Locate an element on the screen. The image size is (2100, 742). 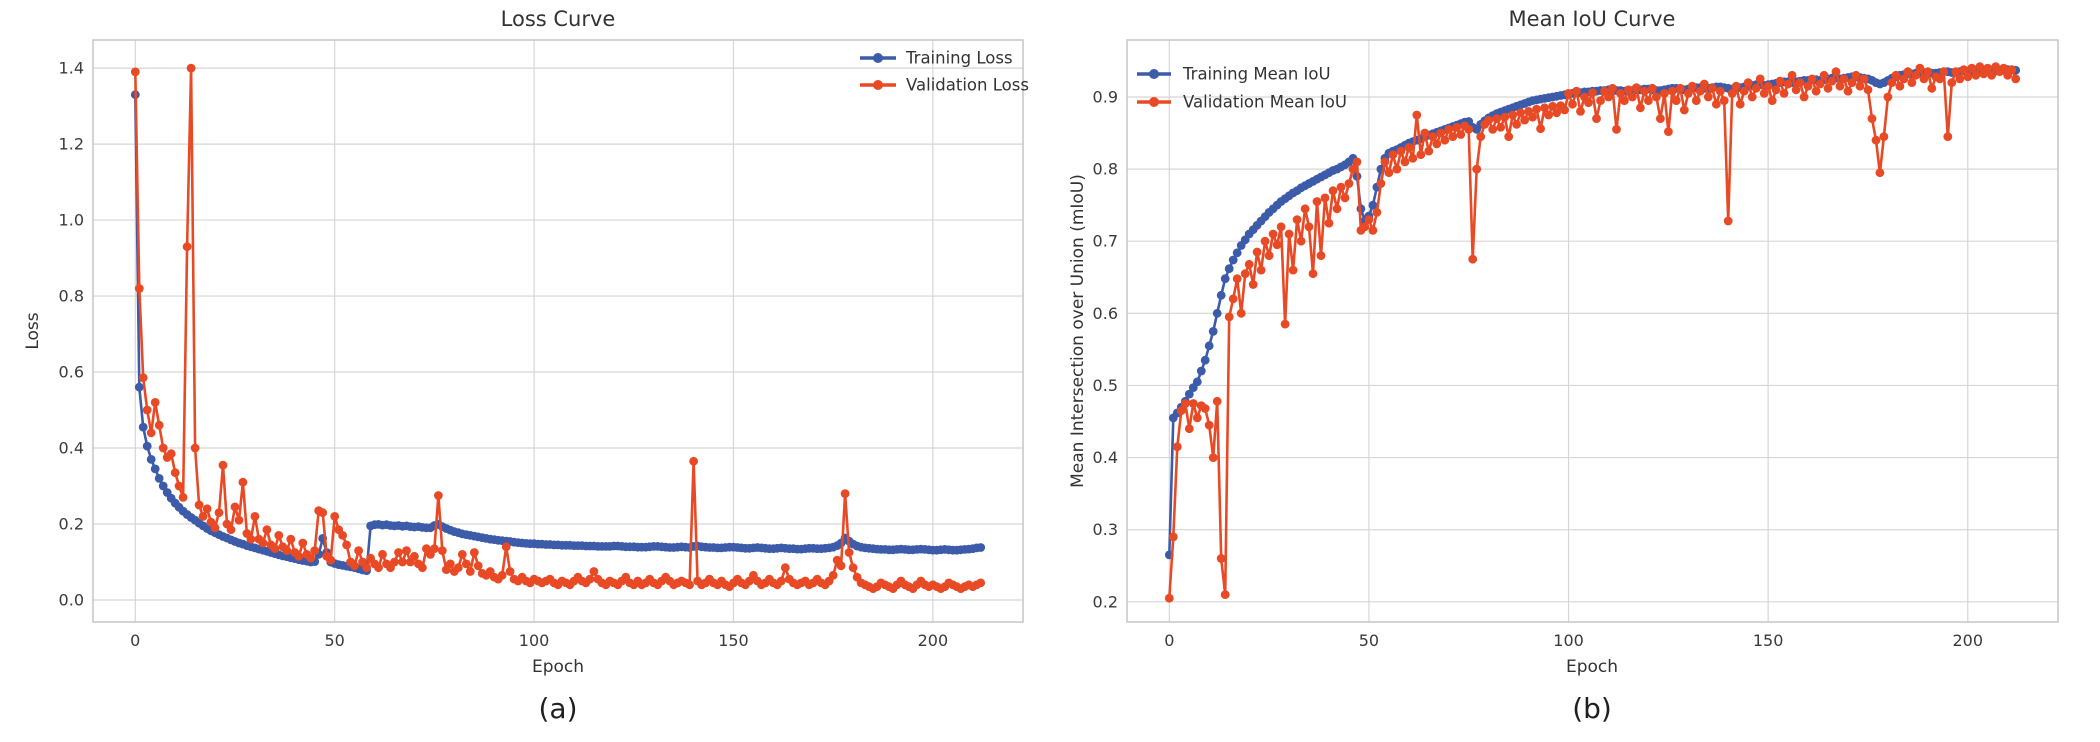
x-tick-label: 200 is located at coordinates (1968, 640).